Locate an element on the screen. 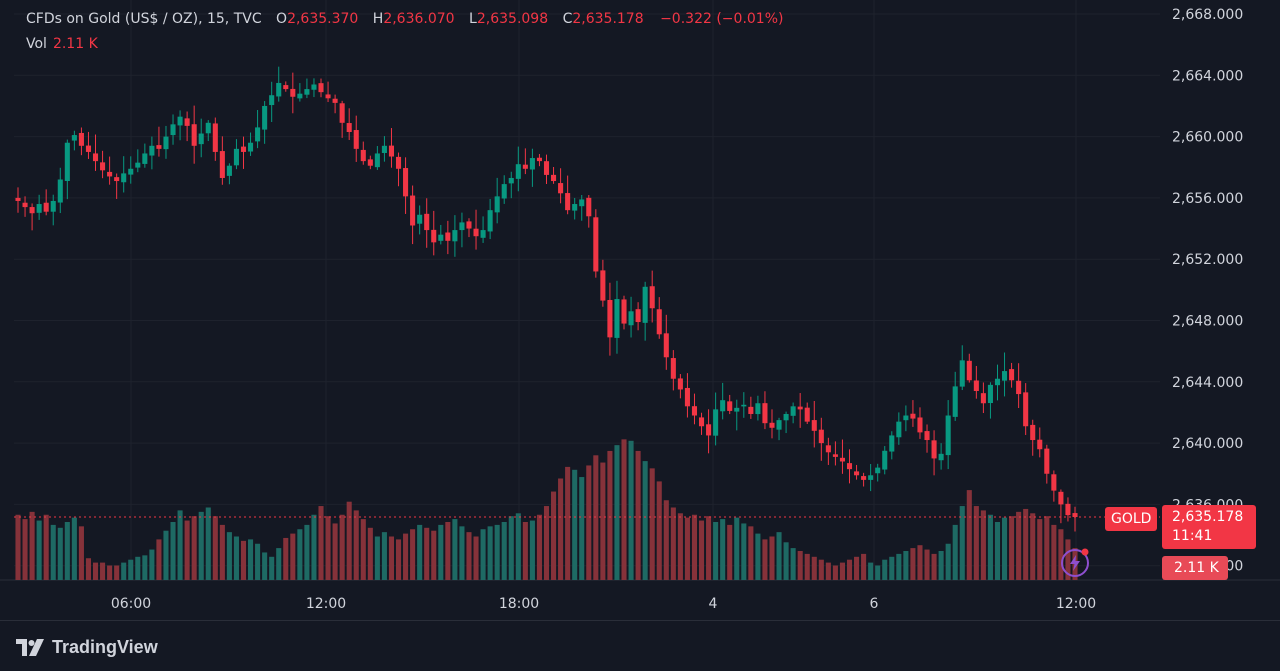 The image size is (1280, 671). y-tick-label: 2,644.000 is located at coordinates (1207, 383).